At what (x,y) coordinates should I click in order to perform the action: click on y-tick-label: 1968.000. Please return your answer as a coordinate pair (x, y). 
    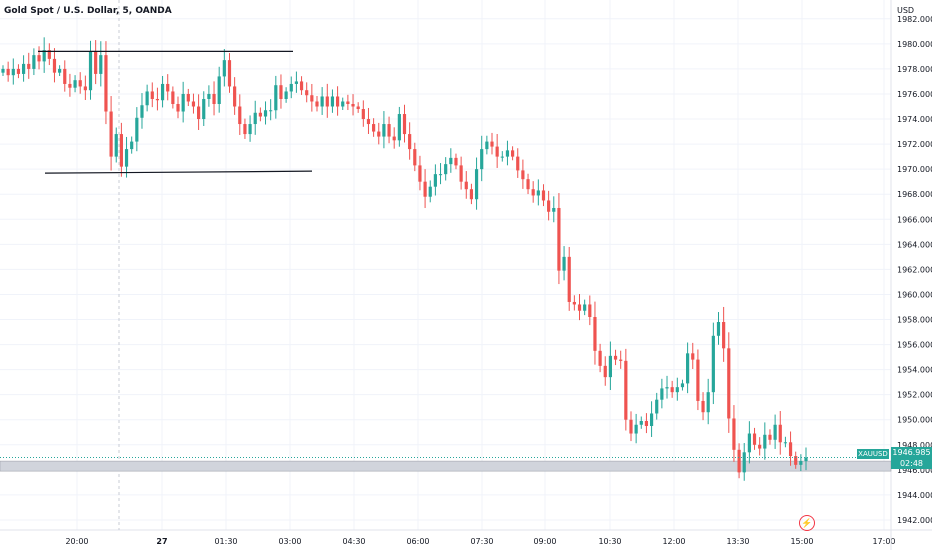
    Looking at the image, I should click on (914, 194).